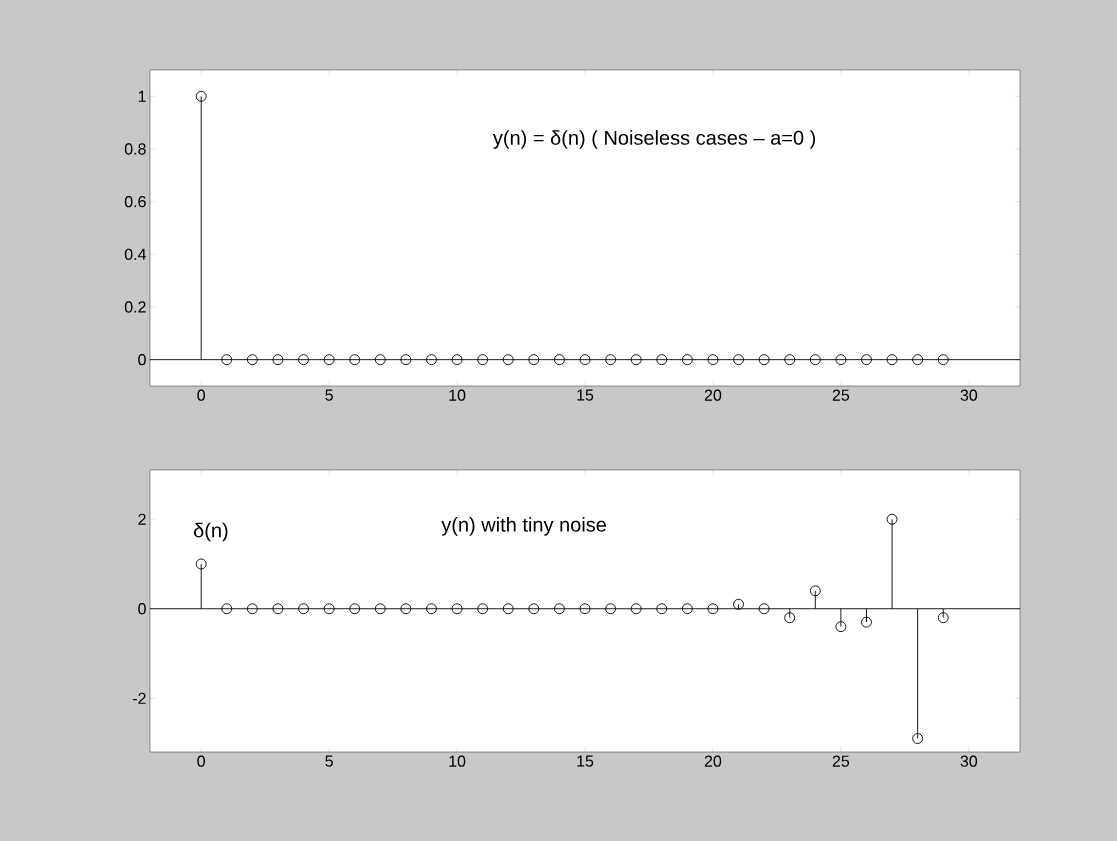 The width and height of the screenshot is (1117, 841). What do you see at coordinates (654, 139) in the screenshot?
I see `annotation: y(n) = δ(n) ( Noiseless cases – a=0 )` at bounding box center [654, 139].